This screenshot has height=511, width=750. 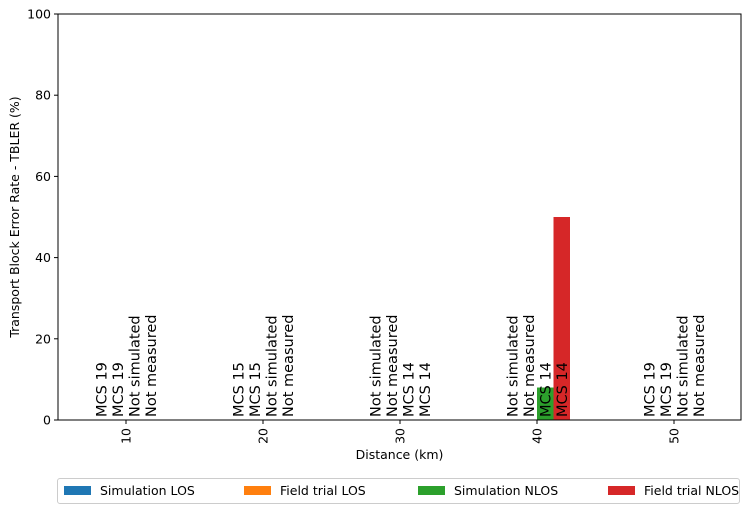 I want to click on legend-label: Field trial LOS, so click(x=323, y=490).